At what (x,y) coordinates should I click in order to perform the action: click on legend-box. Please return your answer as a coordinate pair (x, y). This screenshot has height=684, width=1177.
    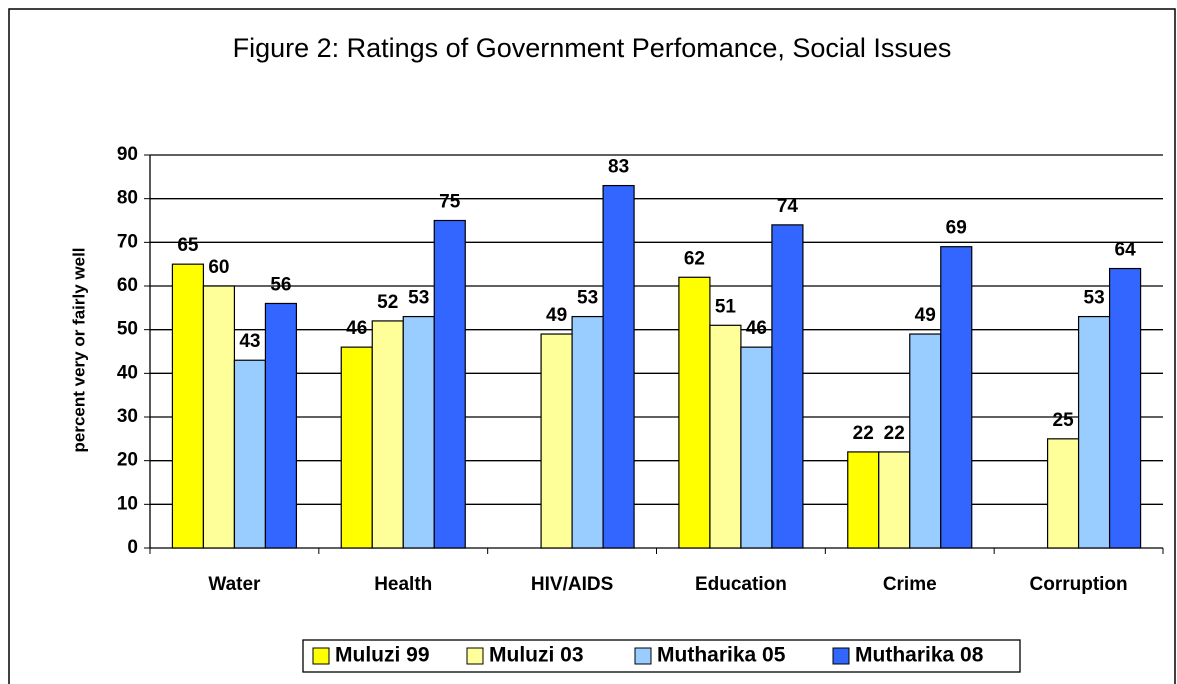
    Looking at the image, I should click on (661, 656).